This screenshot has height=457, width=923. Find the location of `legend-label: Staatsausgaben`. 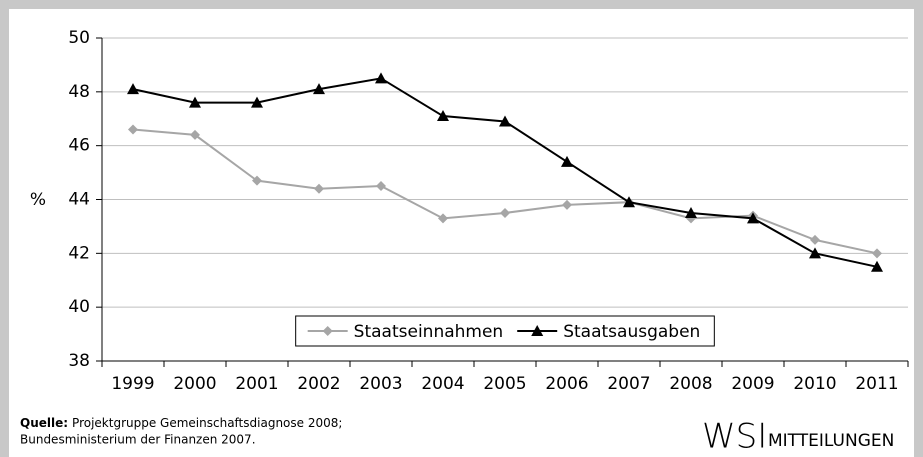

legend-label: Staatsausgaben is located at coordinates (631, 332).